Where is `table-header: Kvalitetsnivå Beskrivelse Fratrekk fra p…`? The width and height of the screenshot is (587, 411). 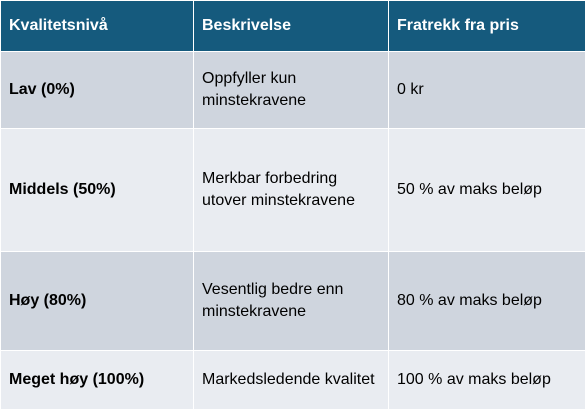 table-header: Kvalitetsnivå Beskrivelse Fratrekk fra p… is located at coordinates (293, 26).